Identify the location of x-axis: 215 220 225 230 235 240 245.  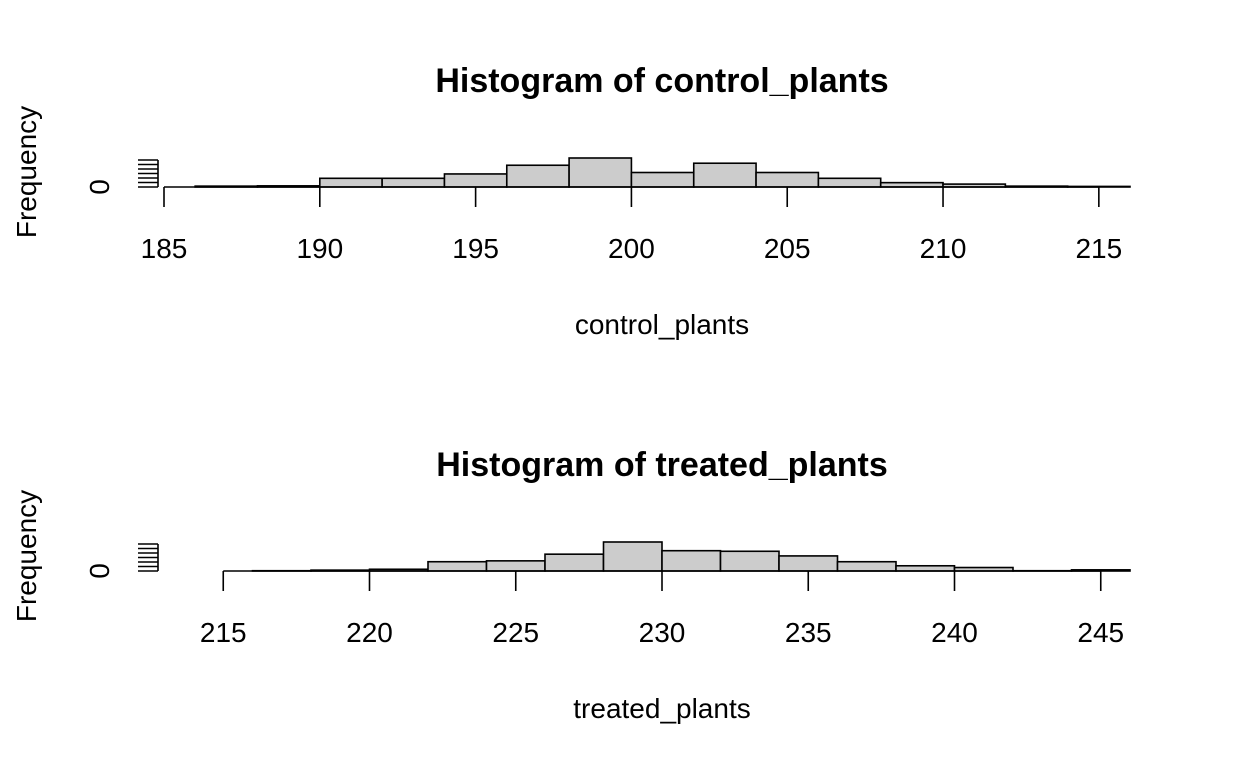
(662, 609).